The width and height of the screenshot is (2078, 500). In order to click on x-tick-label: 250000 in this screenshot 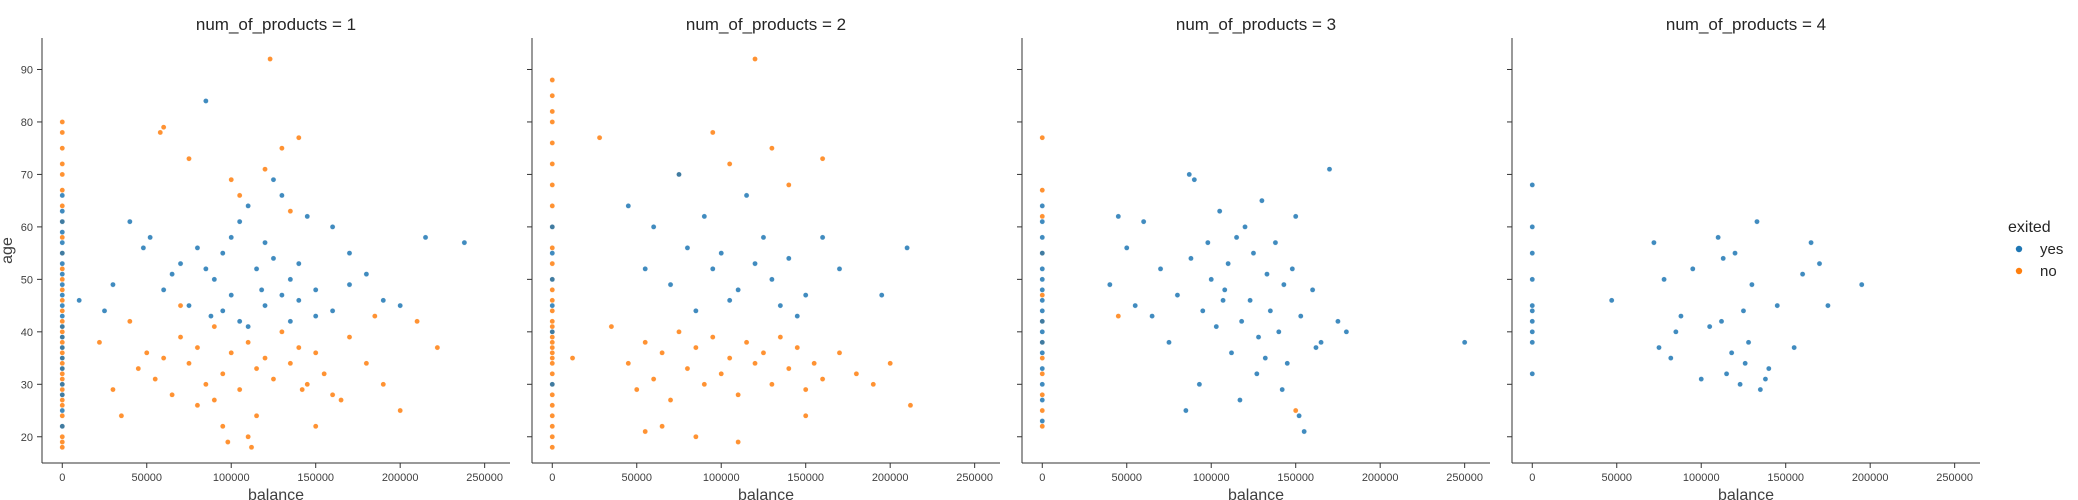, I will do `click(1464, 478)`.